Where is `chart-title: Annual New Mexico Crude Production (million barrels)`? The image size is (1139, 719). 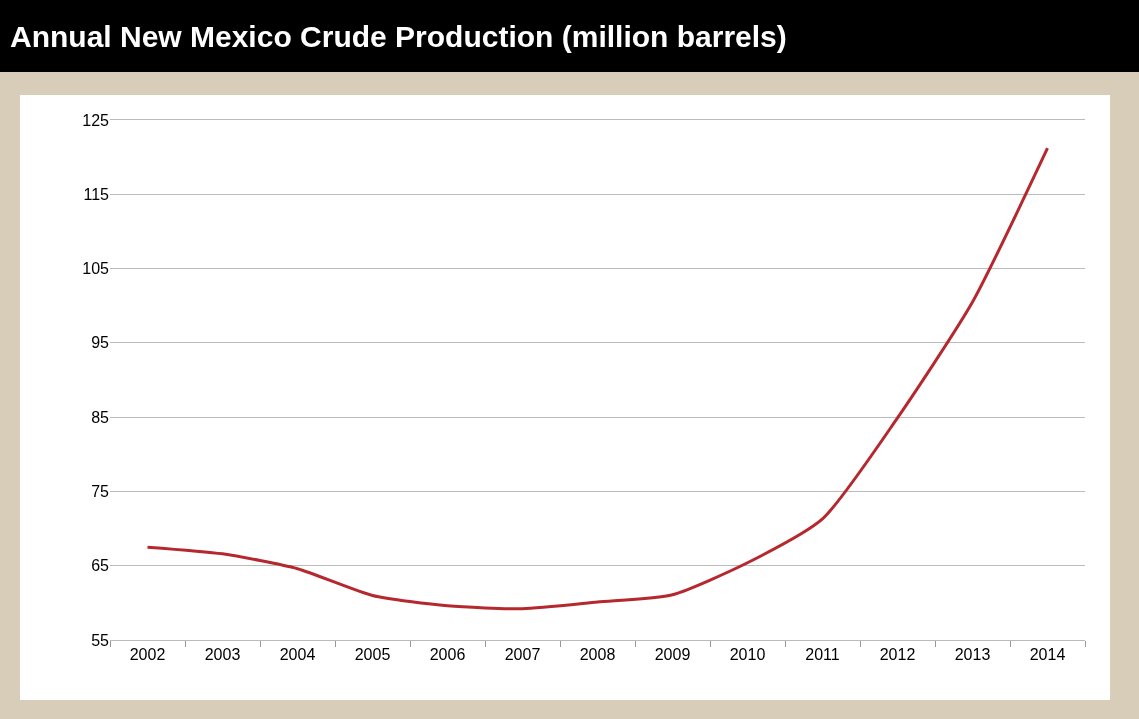
chart-title: Annual New Mexico Crude Production (million barrels) is located at coordinates (398, 36).